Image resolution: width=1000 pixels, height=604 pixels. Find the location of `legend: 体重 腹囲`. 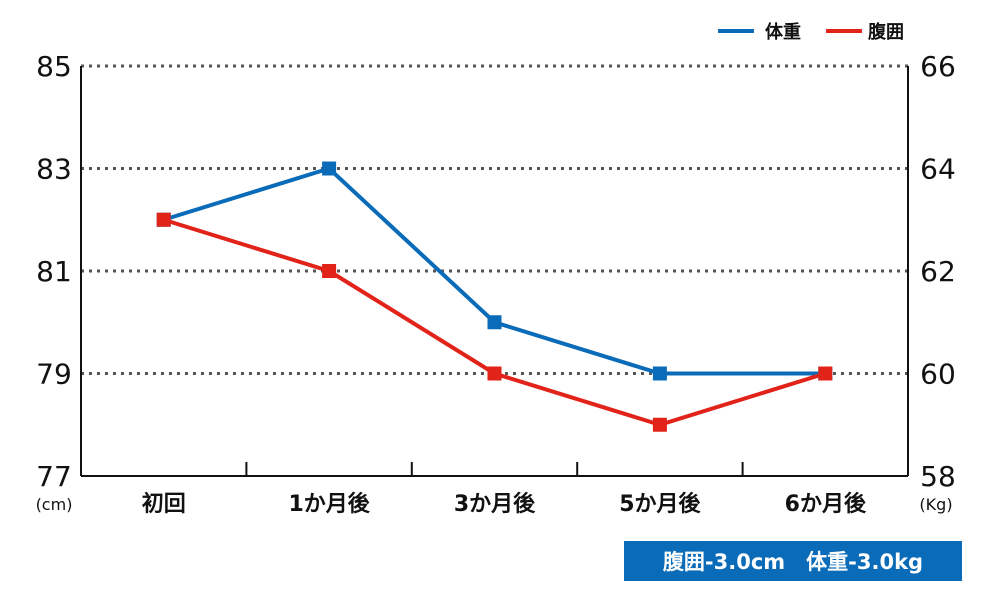

legend: 体重 腹囲 is located at coordinates (811, 32).